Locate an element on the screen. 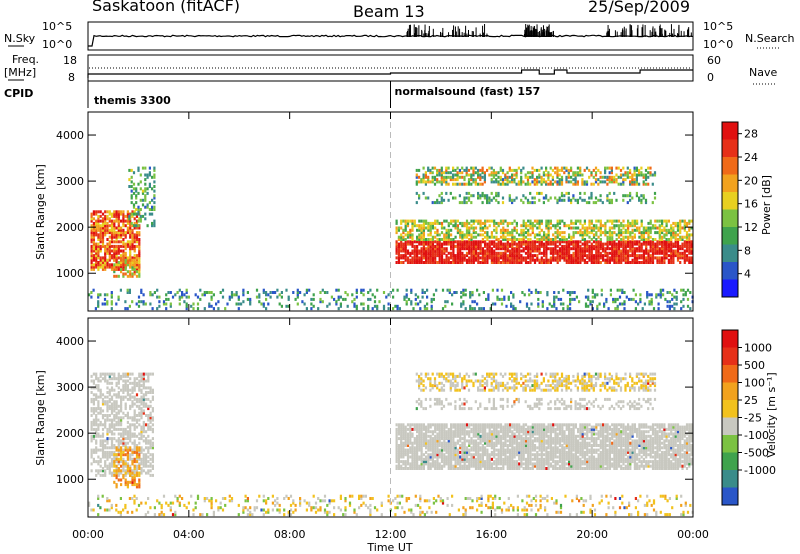 The image size is (800, 554). date-title: 25/Sep/2009 is located at coordinates (639, 8).